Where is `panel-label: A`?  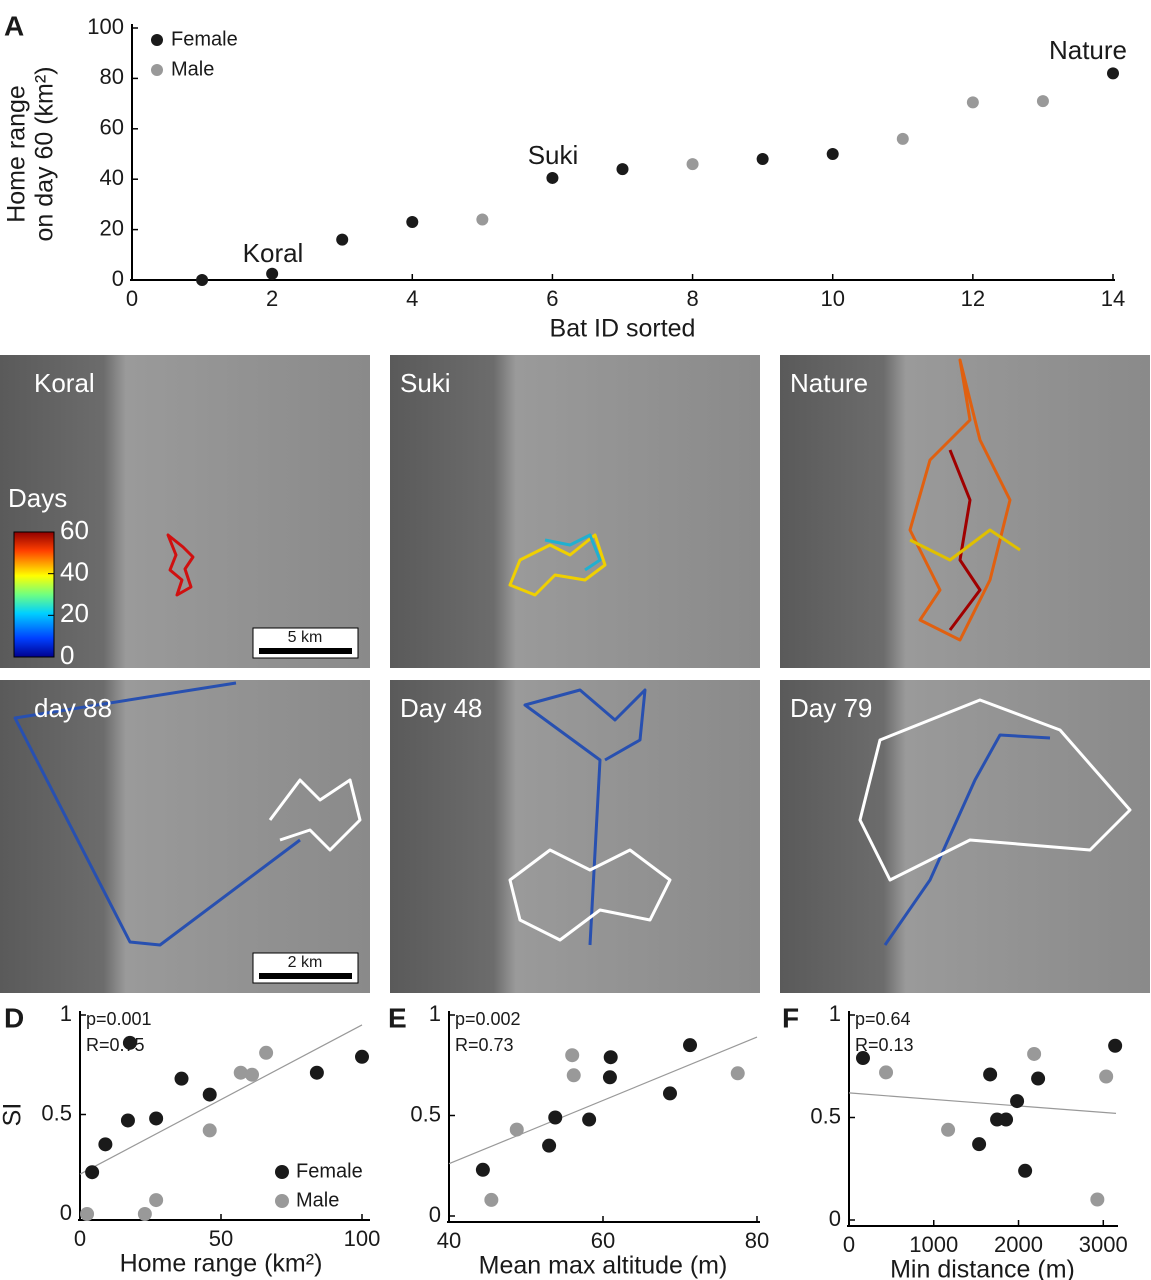
panel-label: A is located at coordinates (14, 25).